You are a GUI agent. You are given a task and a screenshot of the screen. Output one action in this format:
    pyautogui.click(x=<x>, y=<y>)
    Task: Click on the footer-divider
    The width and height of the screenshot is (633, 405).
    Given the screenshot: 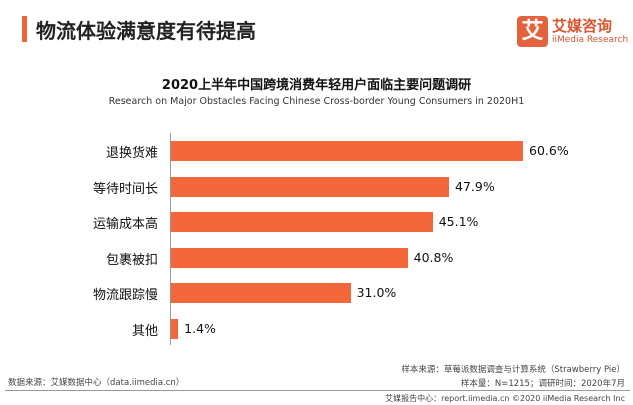 What is the action you would take?
    pyautogui.click(x=317, y=390)
    